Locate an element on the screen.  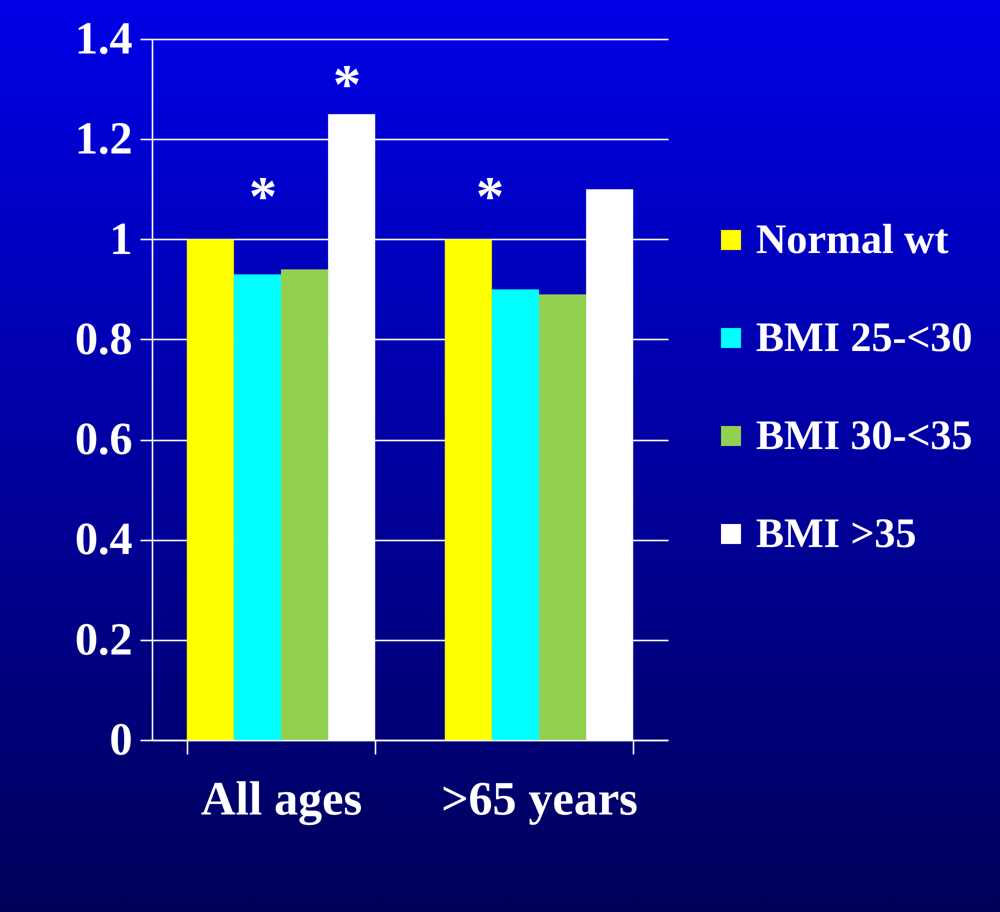
x-tick-label: >65 years is located at coordinates (539, 799).